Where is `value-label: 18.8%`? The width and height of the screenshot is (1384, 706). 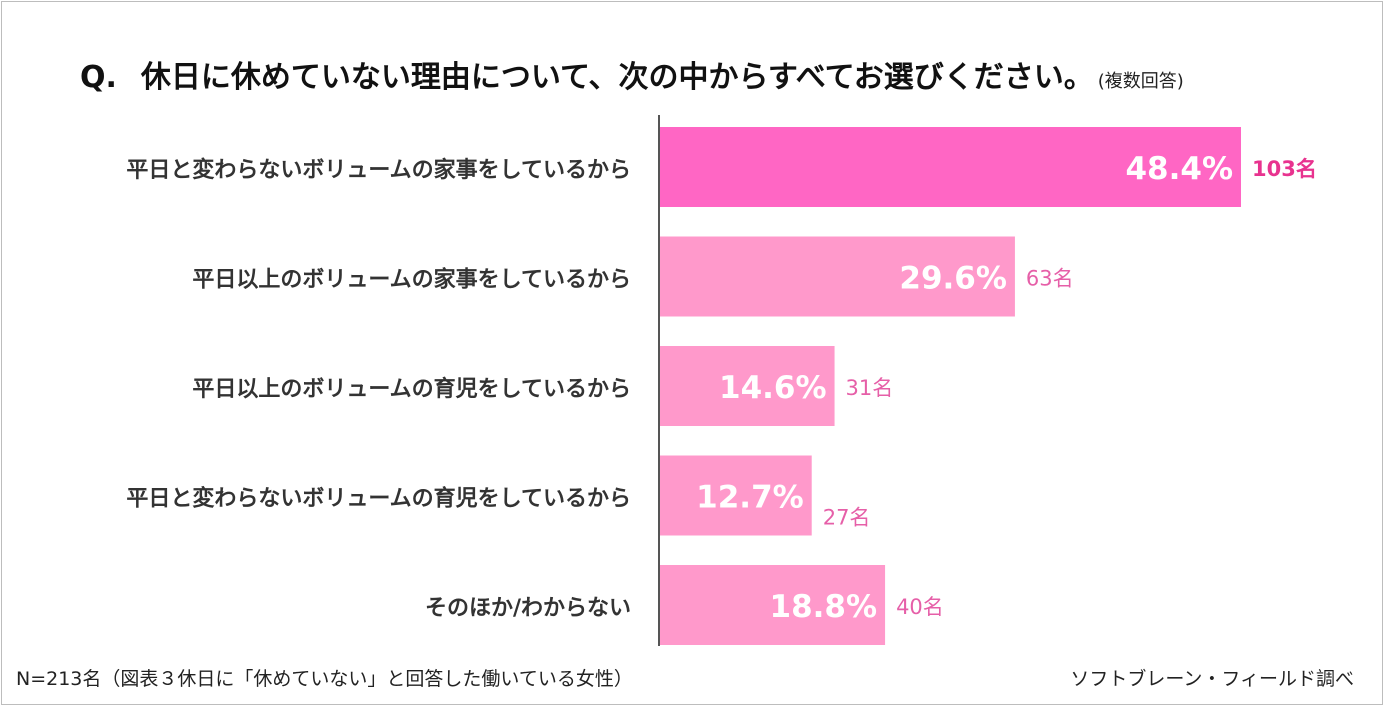
value-label: 18.8% is located at coordinates (824, 607).